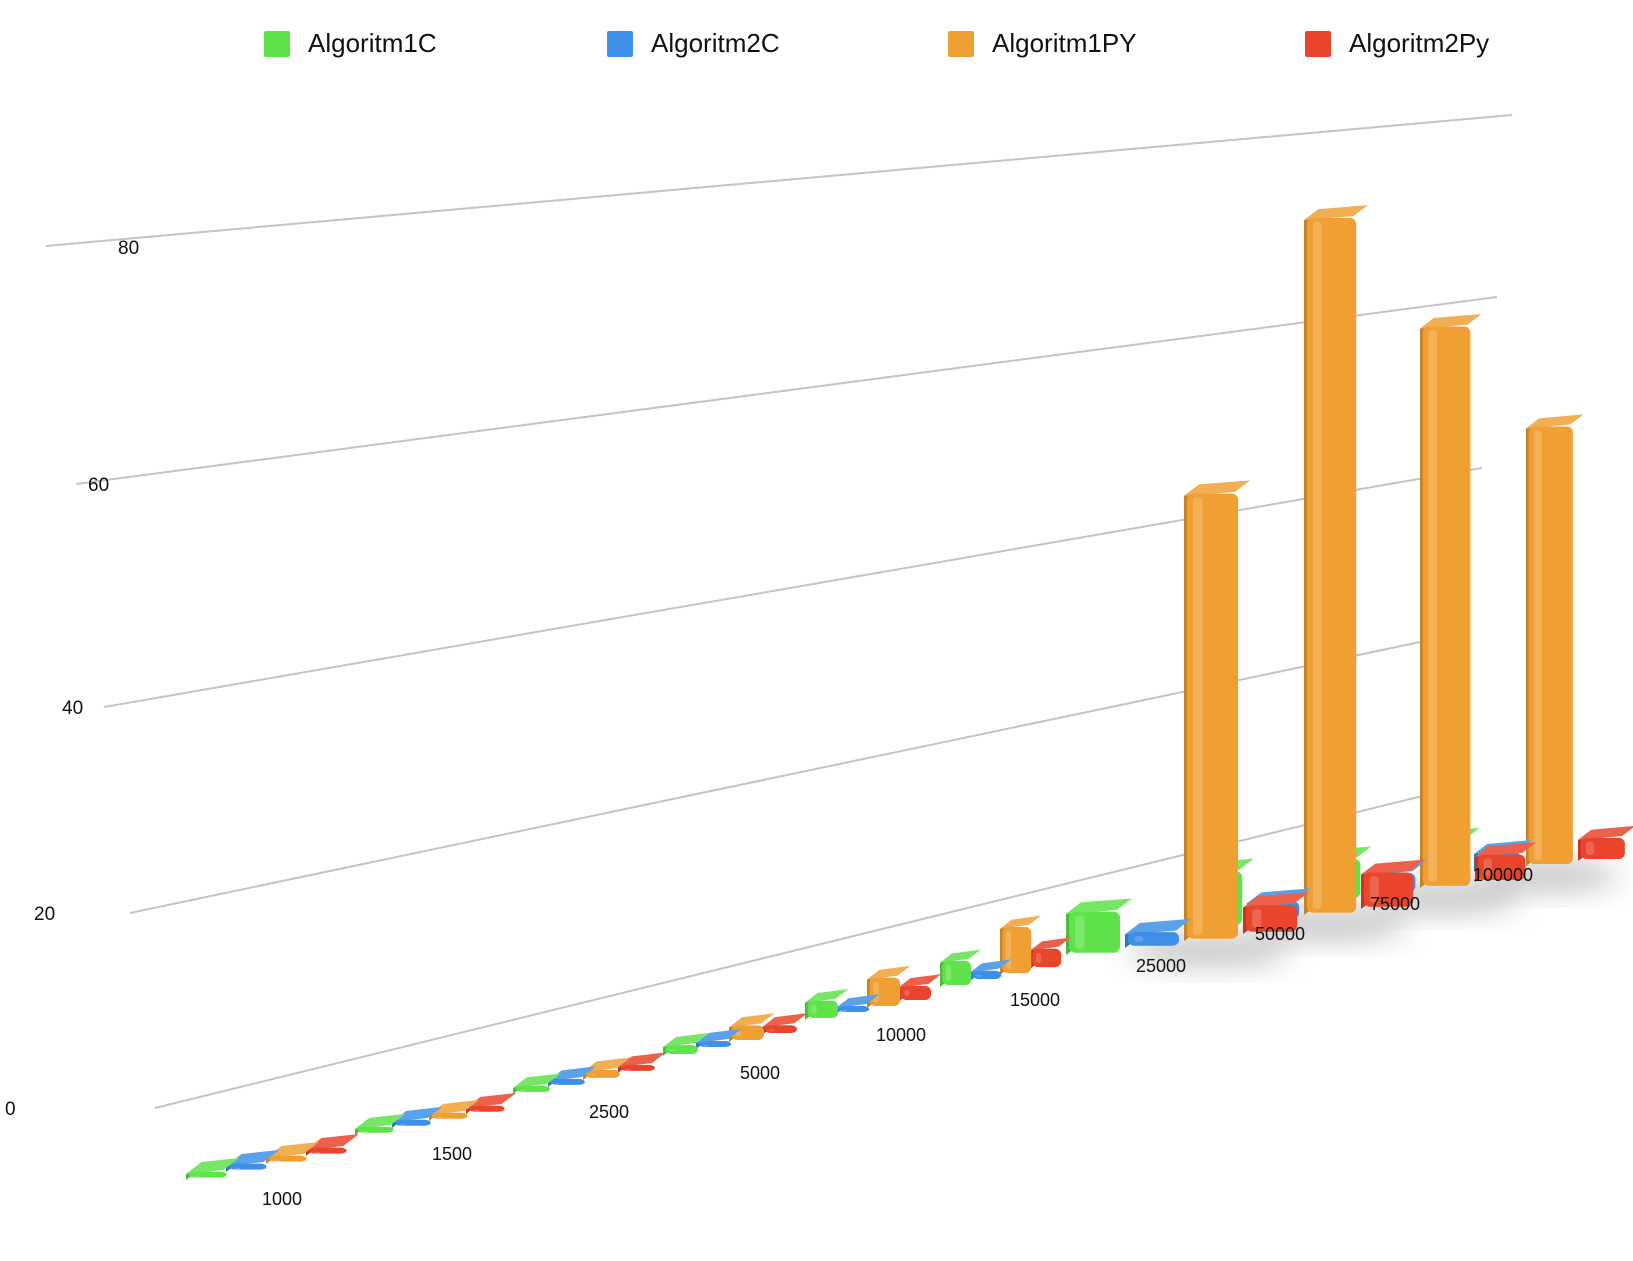  What do you see at coordinates (620, 43) in the screenshot?
I see `legend-swatch` at bounding box center [620, 43].